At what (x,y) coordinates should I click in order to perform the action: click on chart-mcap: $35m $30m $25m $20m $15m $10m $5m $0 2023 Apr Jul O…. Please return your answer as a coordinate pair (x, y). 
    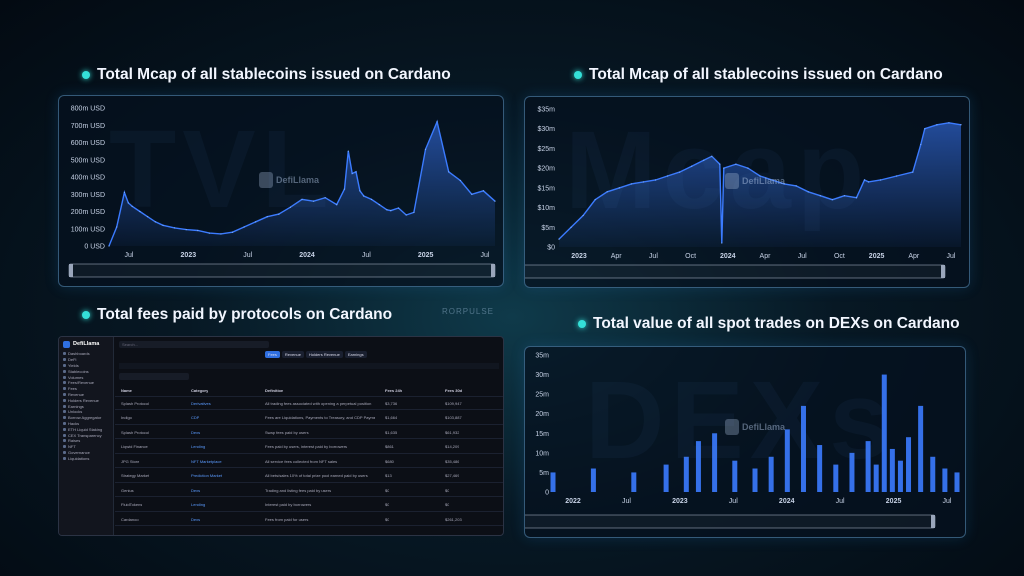
    Looking at the image, I should click on (743, 193).